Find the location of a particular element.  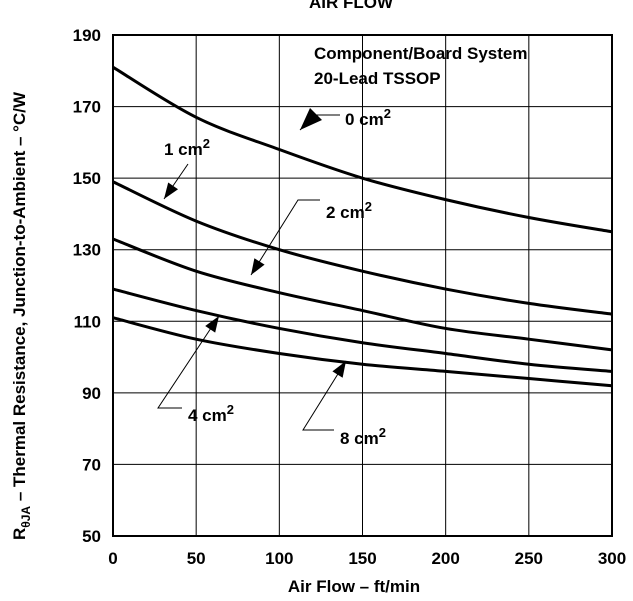

x-tick-label: 300 is located at coordinates (612, 558).